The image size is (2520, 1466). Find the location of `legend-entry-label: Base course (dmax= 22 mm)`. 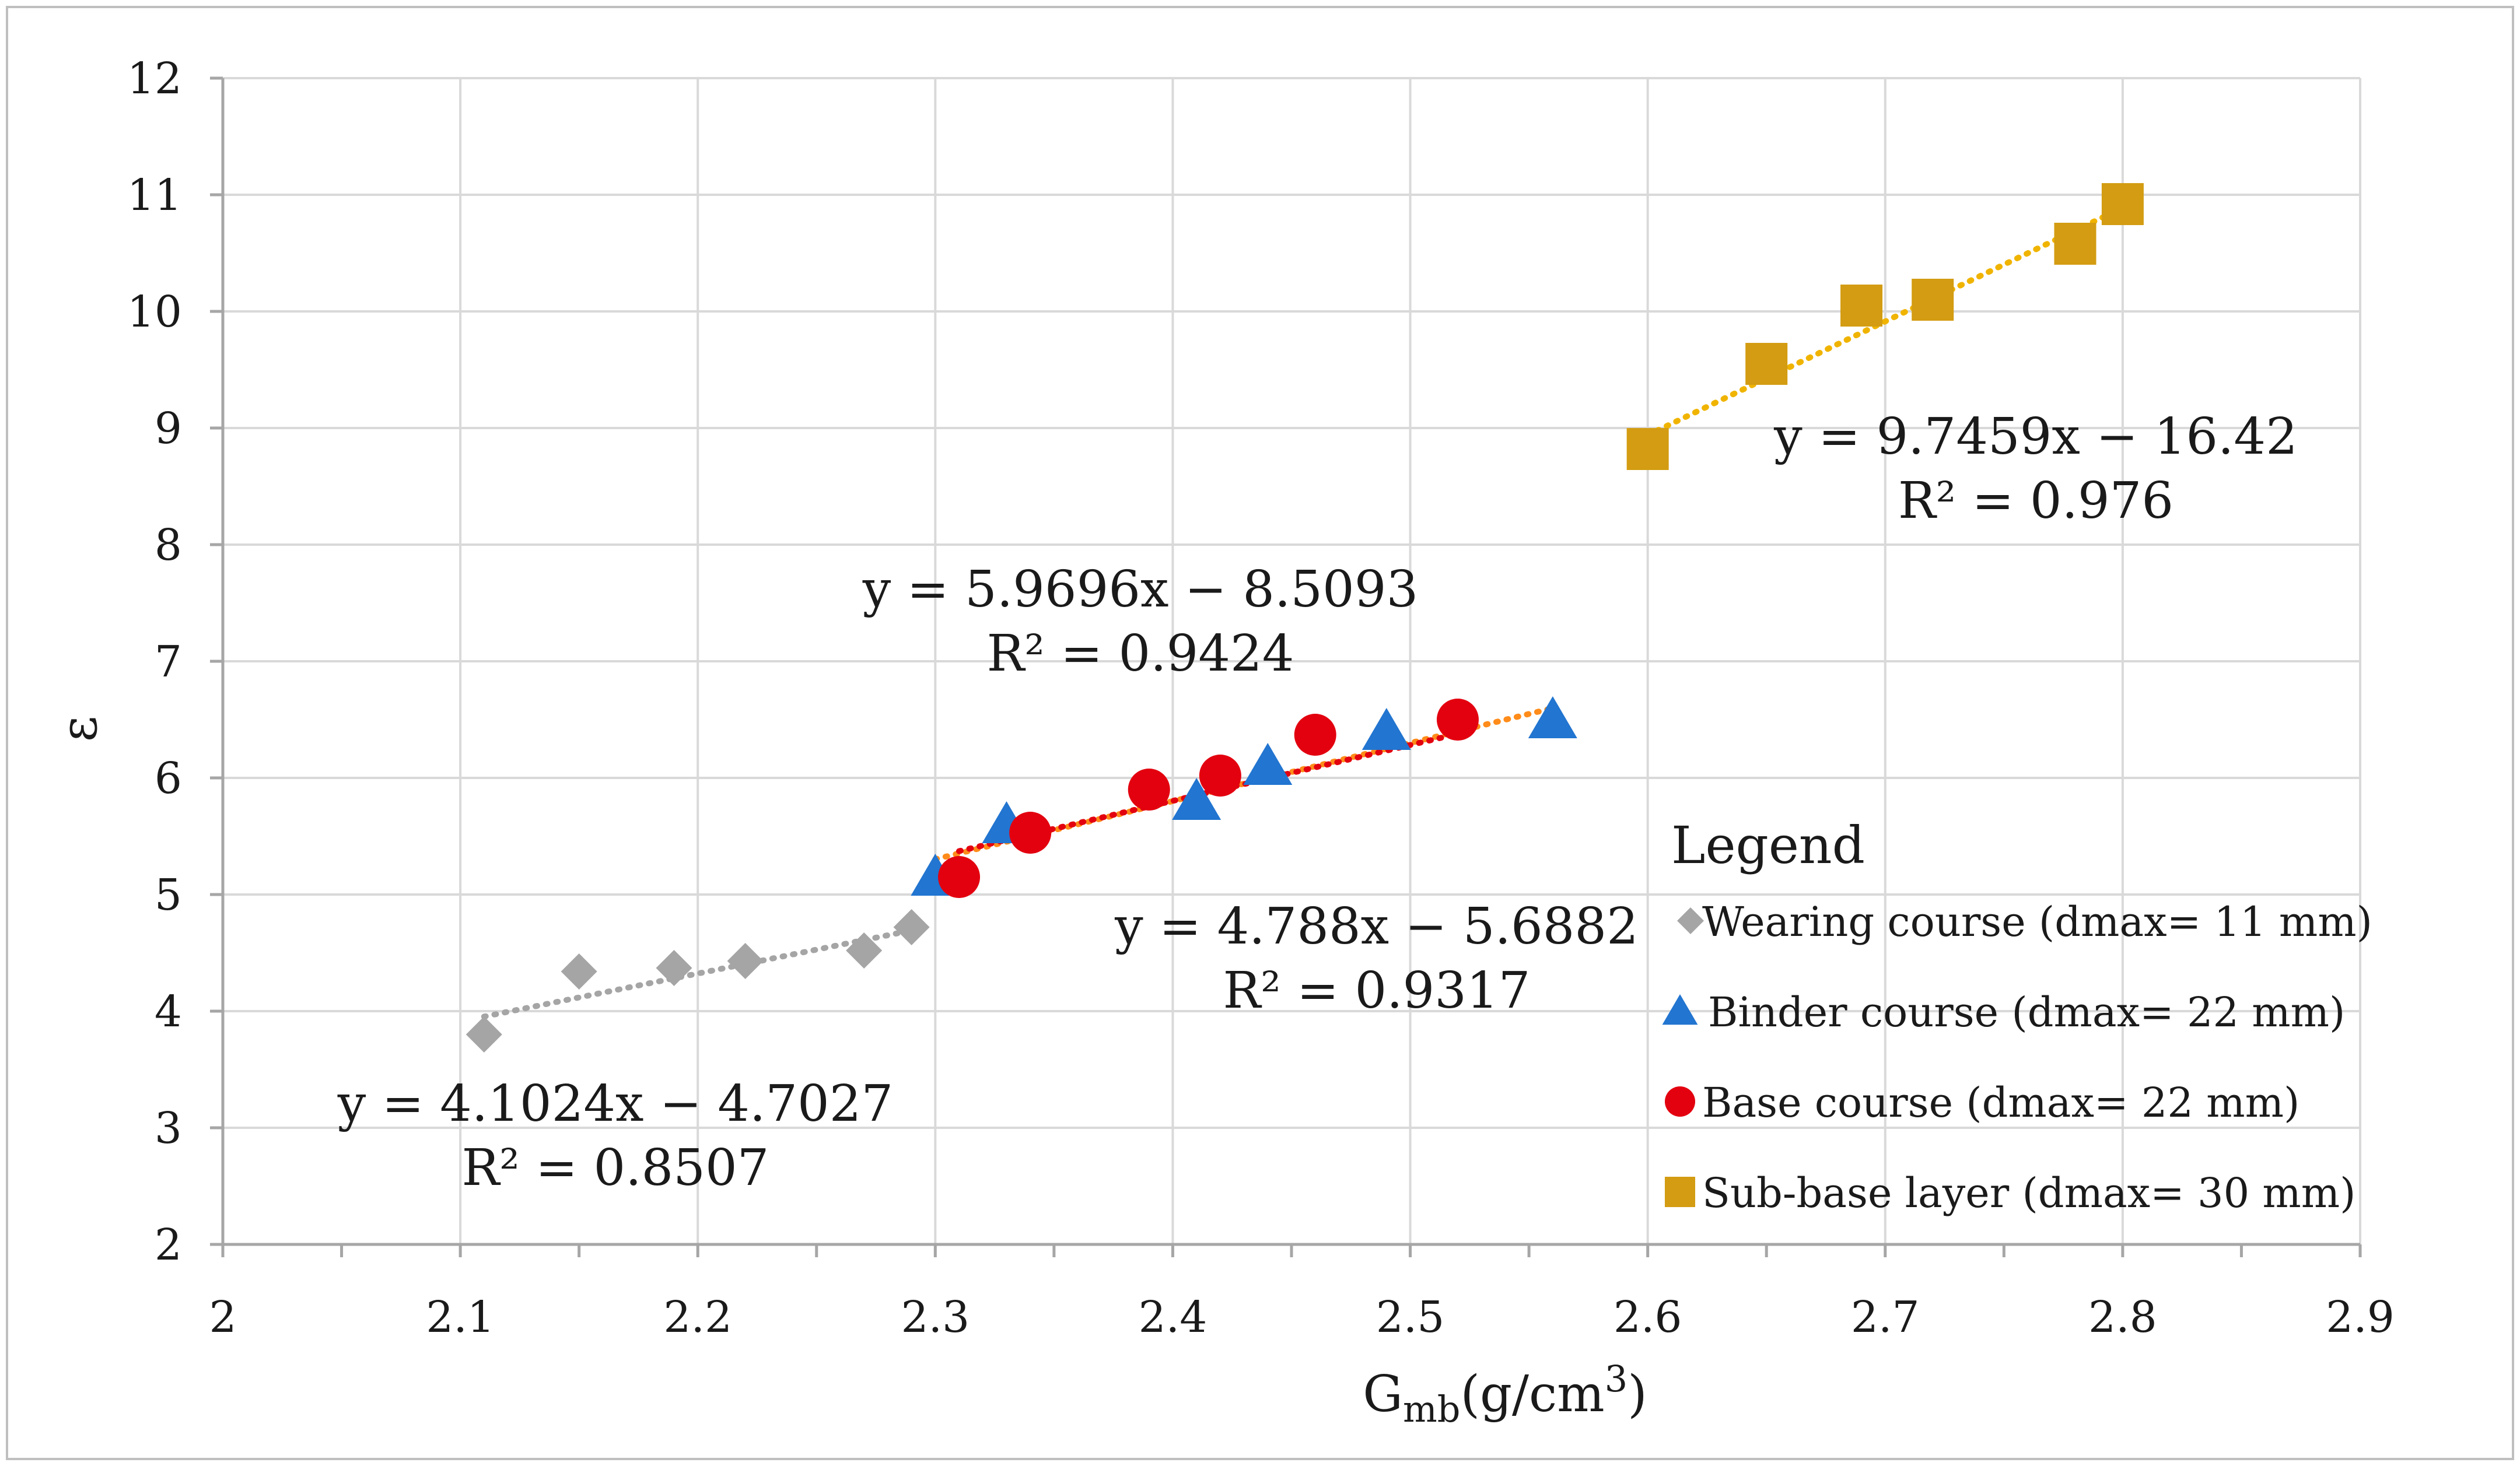

legend-entry-label: Base course (dmax= 22 mm) is located at coordinates (2001, 1103).